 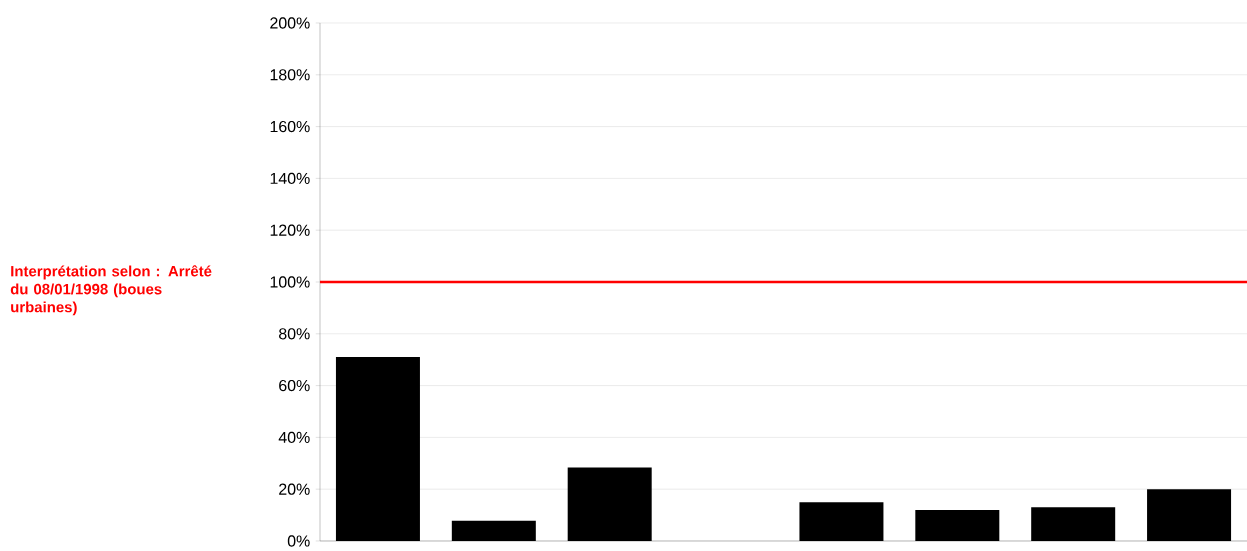 I want to click on y-tick-label: 120%, so click(x=290, y=230).